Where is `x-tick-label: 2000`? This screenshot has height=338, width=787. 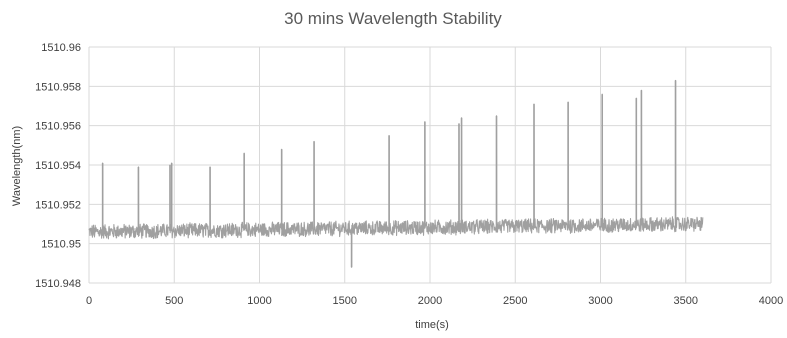
x-tick-label: 2000 is located at coordinates (430, 301).